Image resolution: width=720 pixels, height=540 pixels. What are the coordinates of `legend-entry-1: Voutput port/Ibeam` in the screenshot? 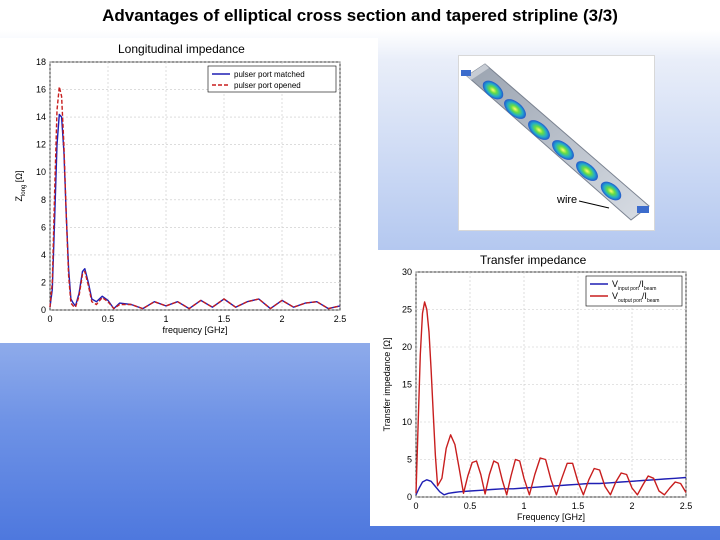 It's located at (635, 297).